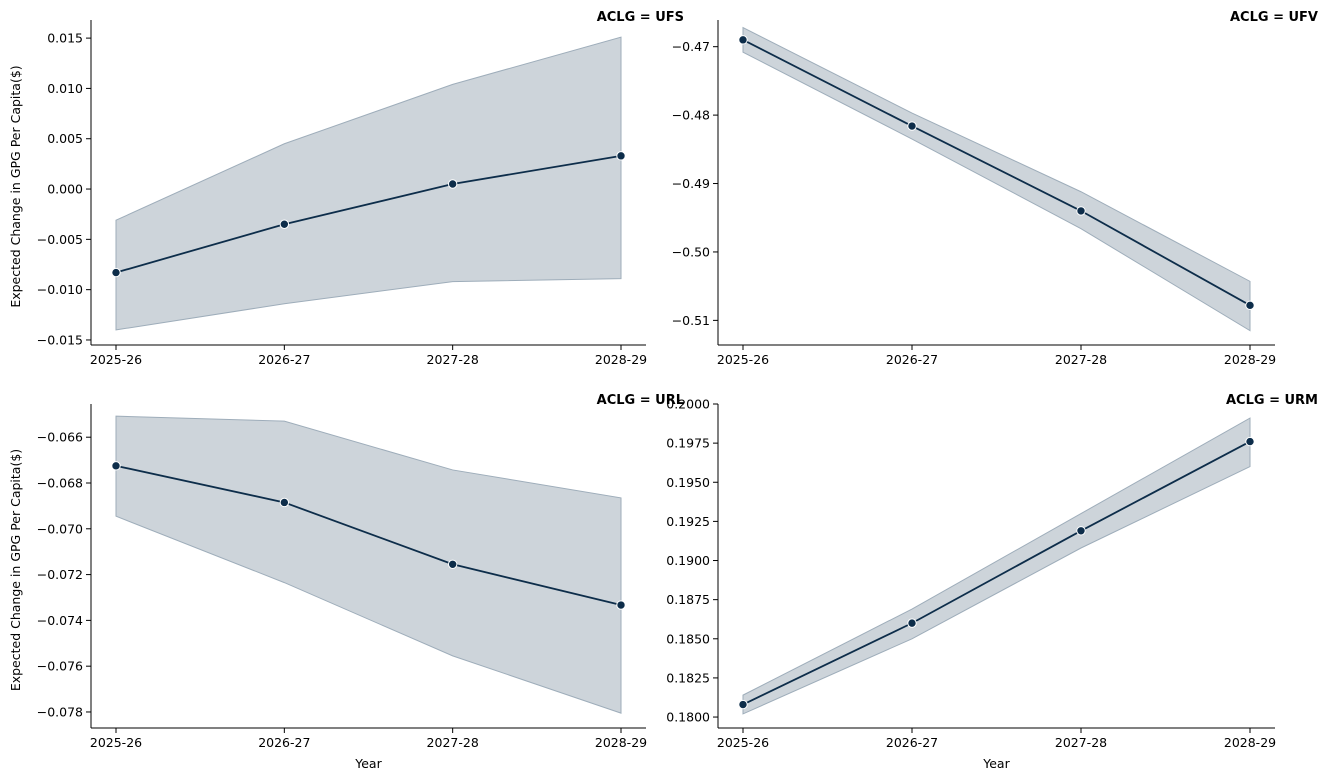 This screenshot has width=1327, height=781. Describe the element at coordinates (65, 138) in the screenshot. I see `y-tick-label: 0.005` at that location.